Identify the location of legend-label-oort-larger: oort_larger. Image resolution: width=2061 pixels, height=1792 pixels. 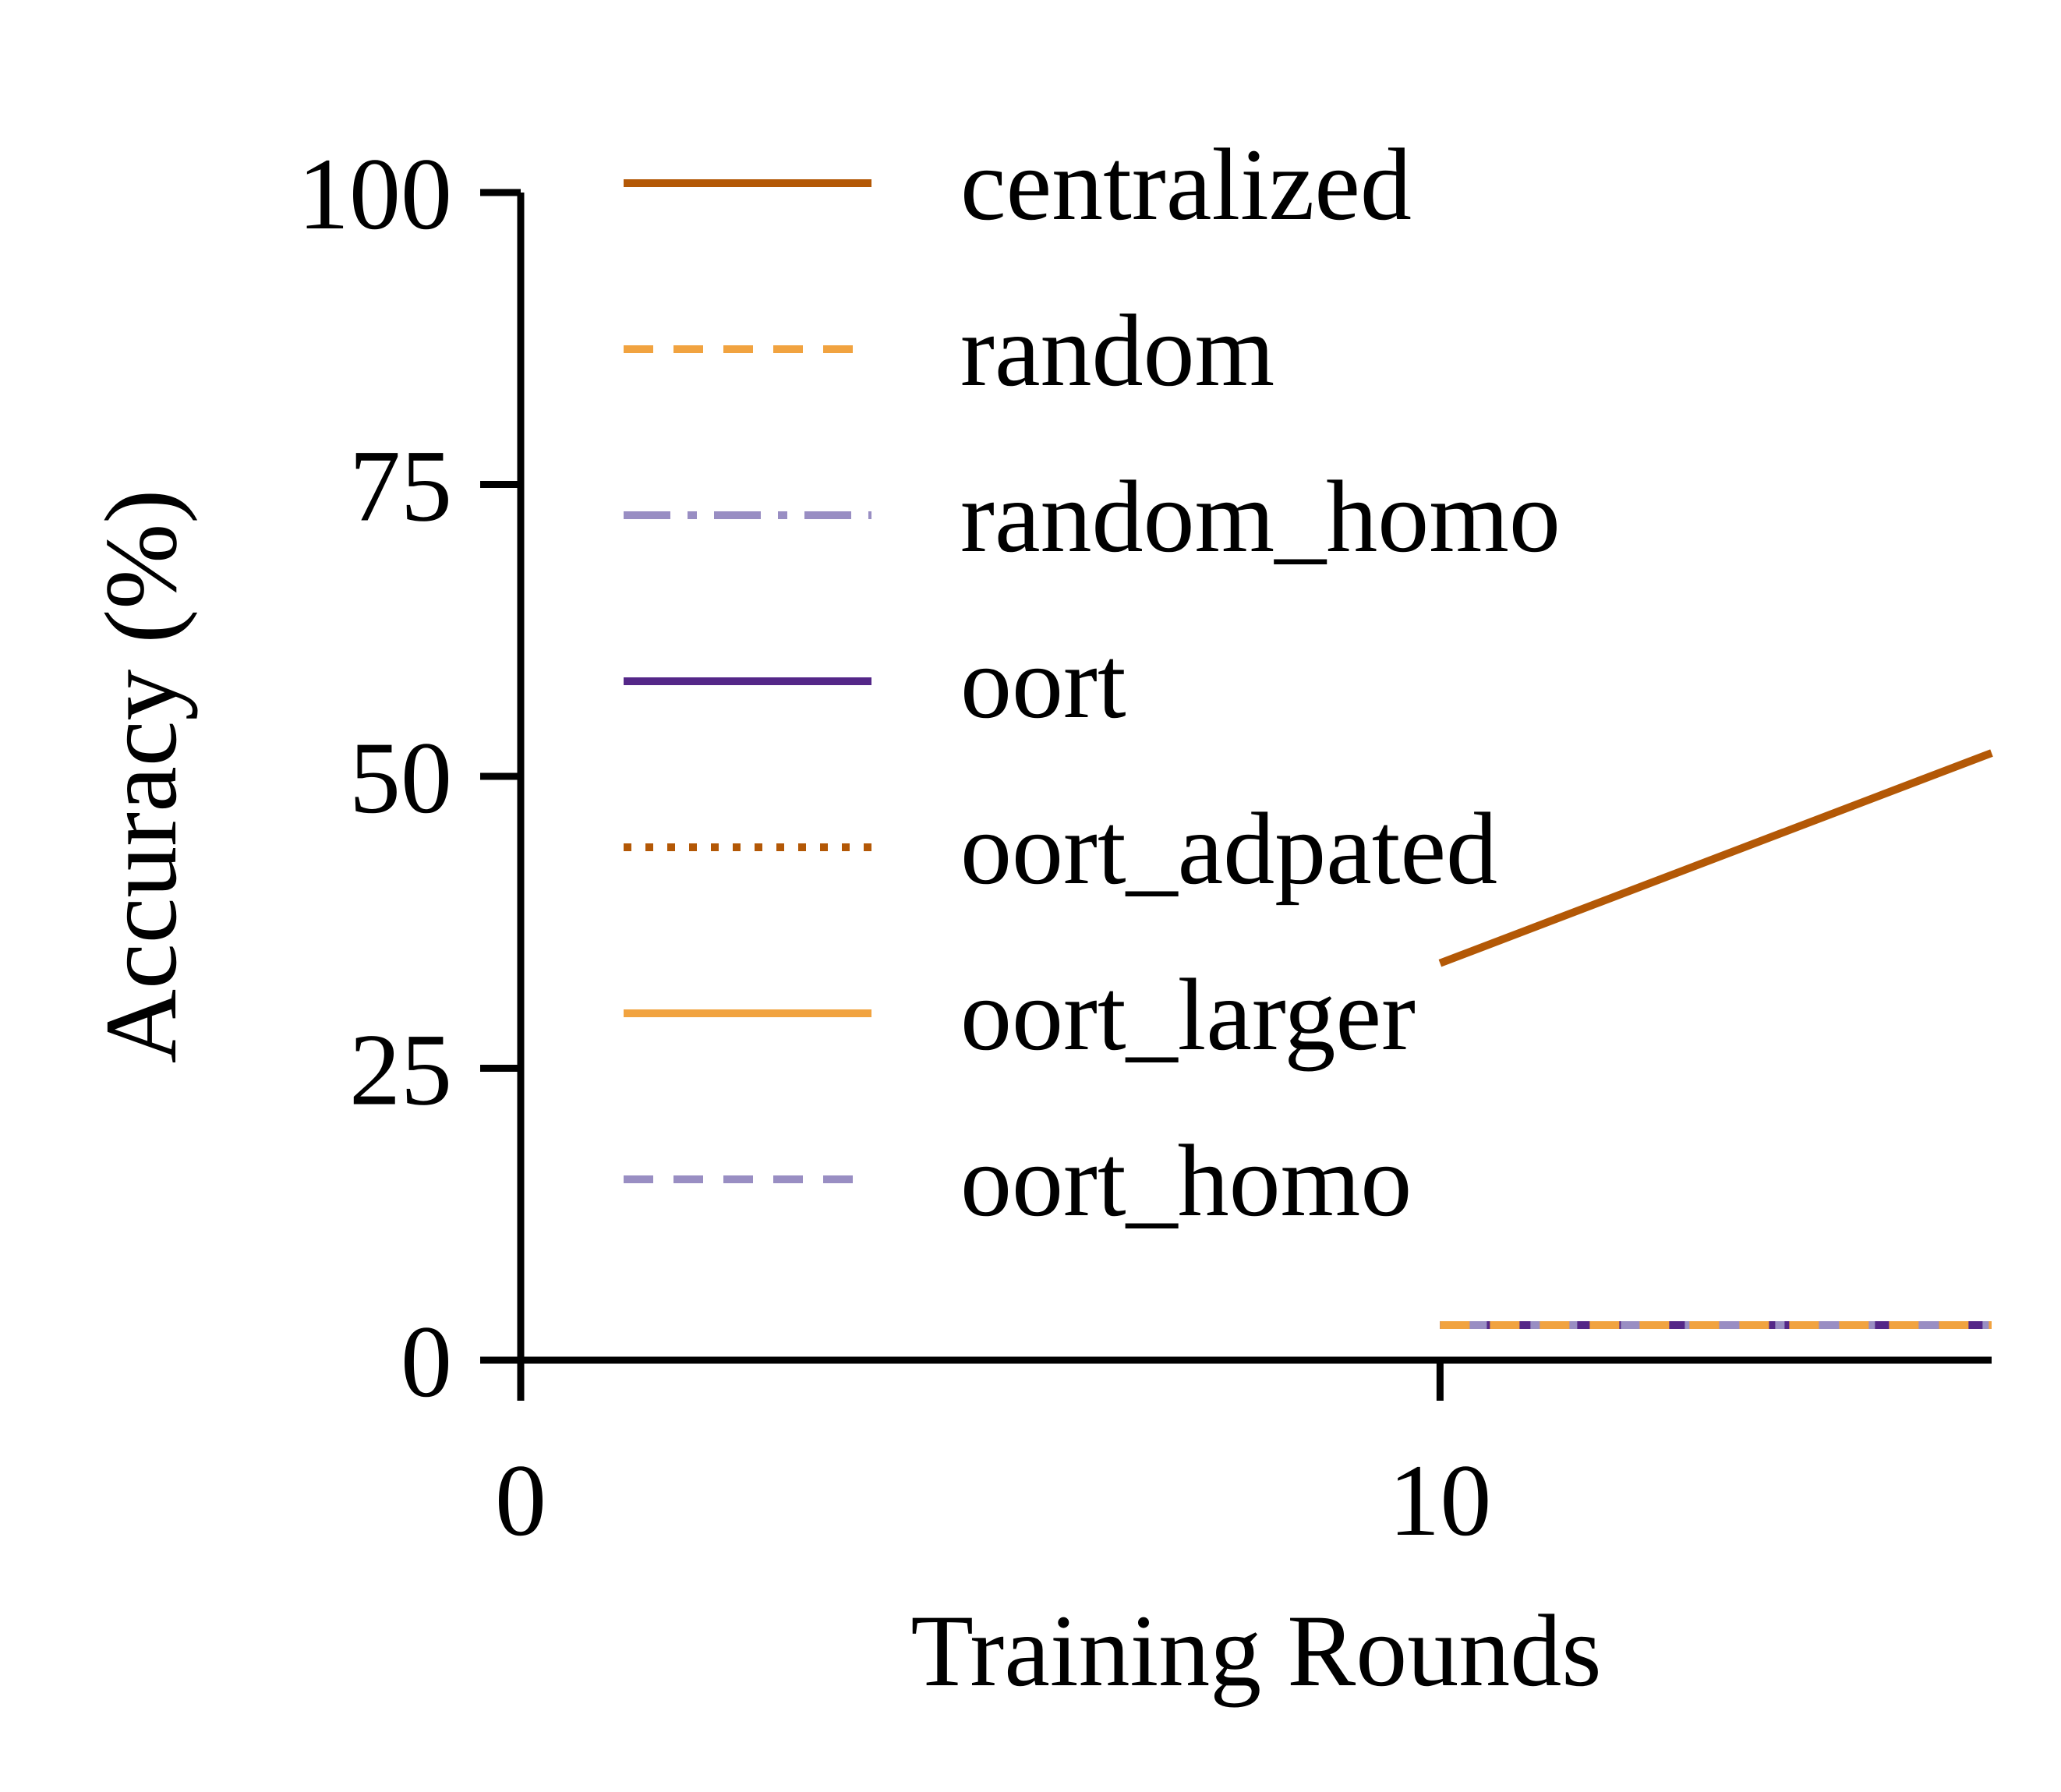
(1188, 1015).